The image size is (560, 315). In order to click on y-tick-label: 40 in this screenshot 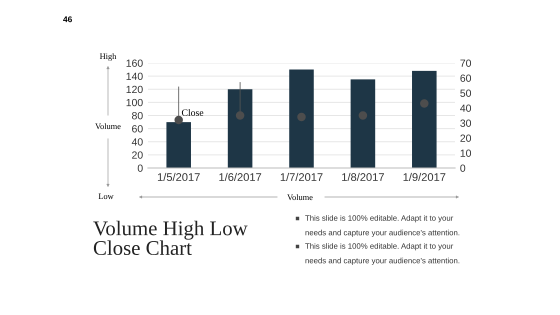, I will do `click(137, 142)`.